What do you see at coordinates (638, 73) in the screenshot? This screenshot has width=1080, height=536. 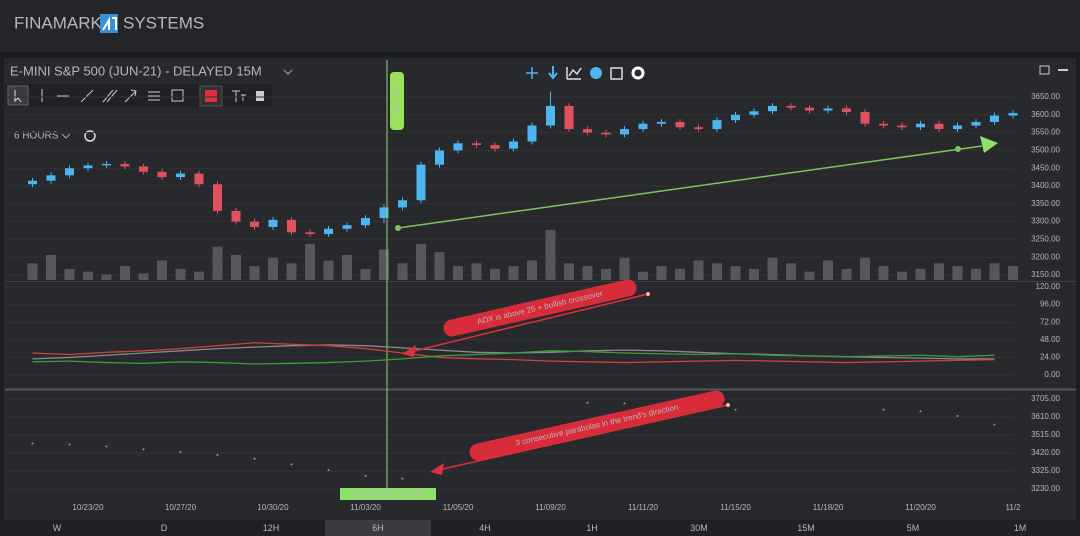 I see `icon-settings` at bounding box center [638, 73].